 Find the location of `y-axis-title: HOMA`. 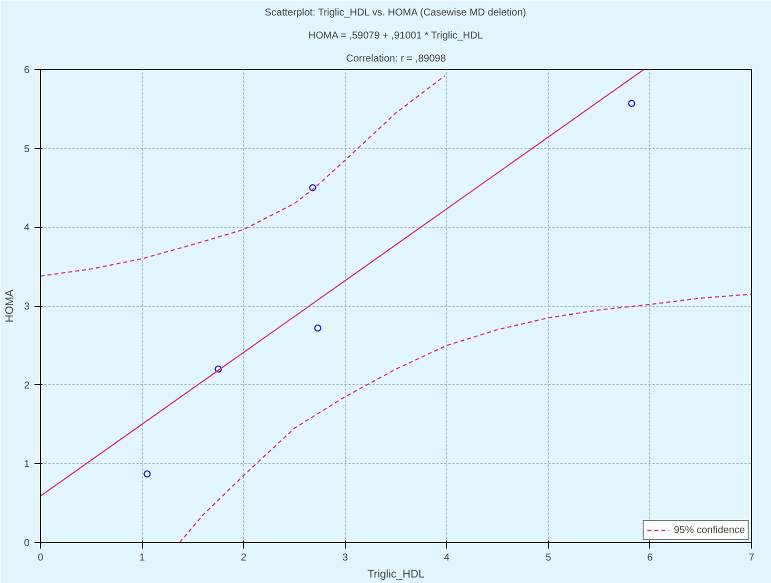

y-axis-title: HOMA is located at coordinates (10, 305).